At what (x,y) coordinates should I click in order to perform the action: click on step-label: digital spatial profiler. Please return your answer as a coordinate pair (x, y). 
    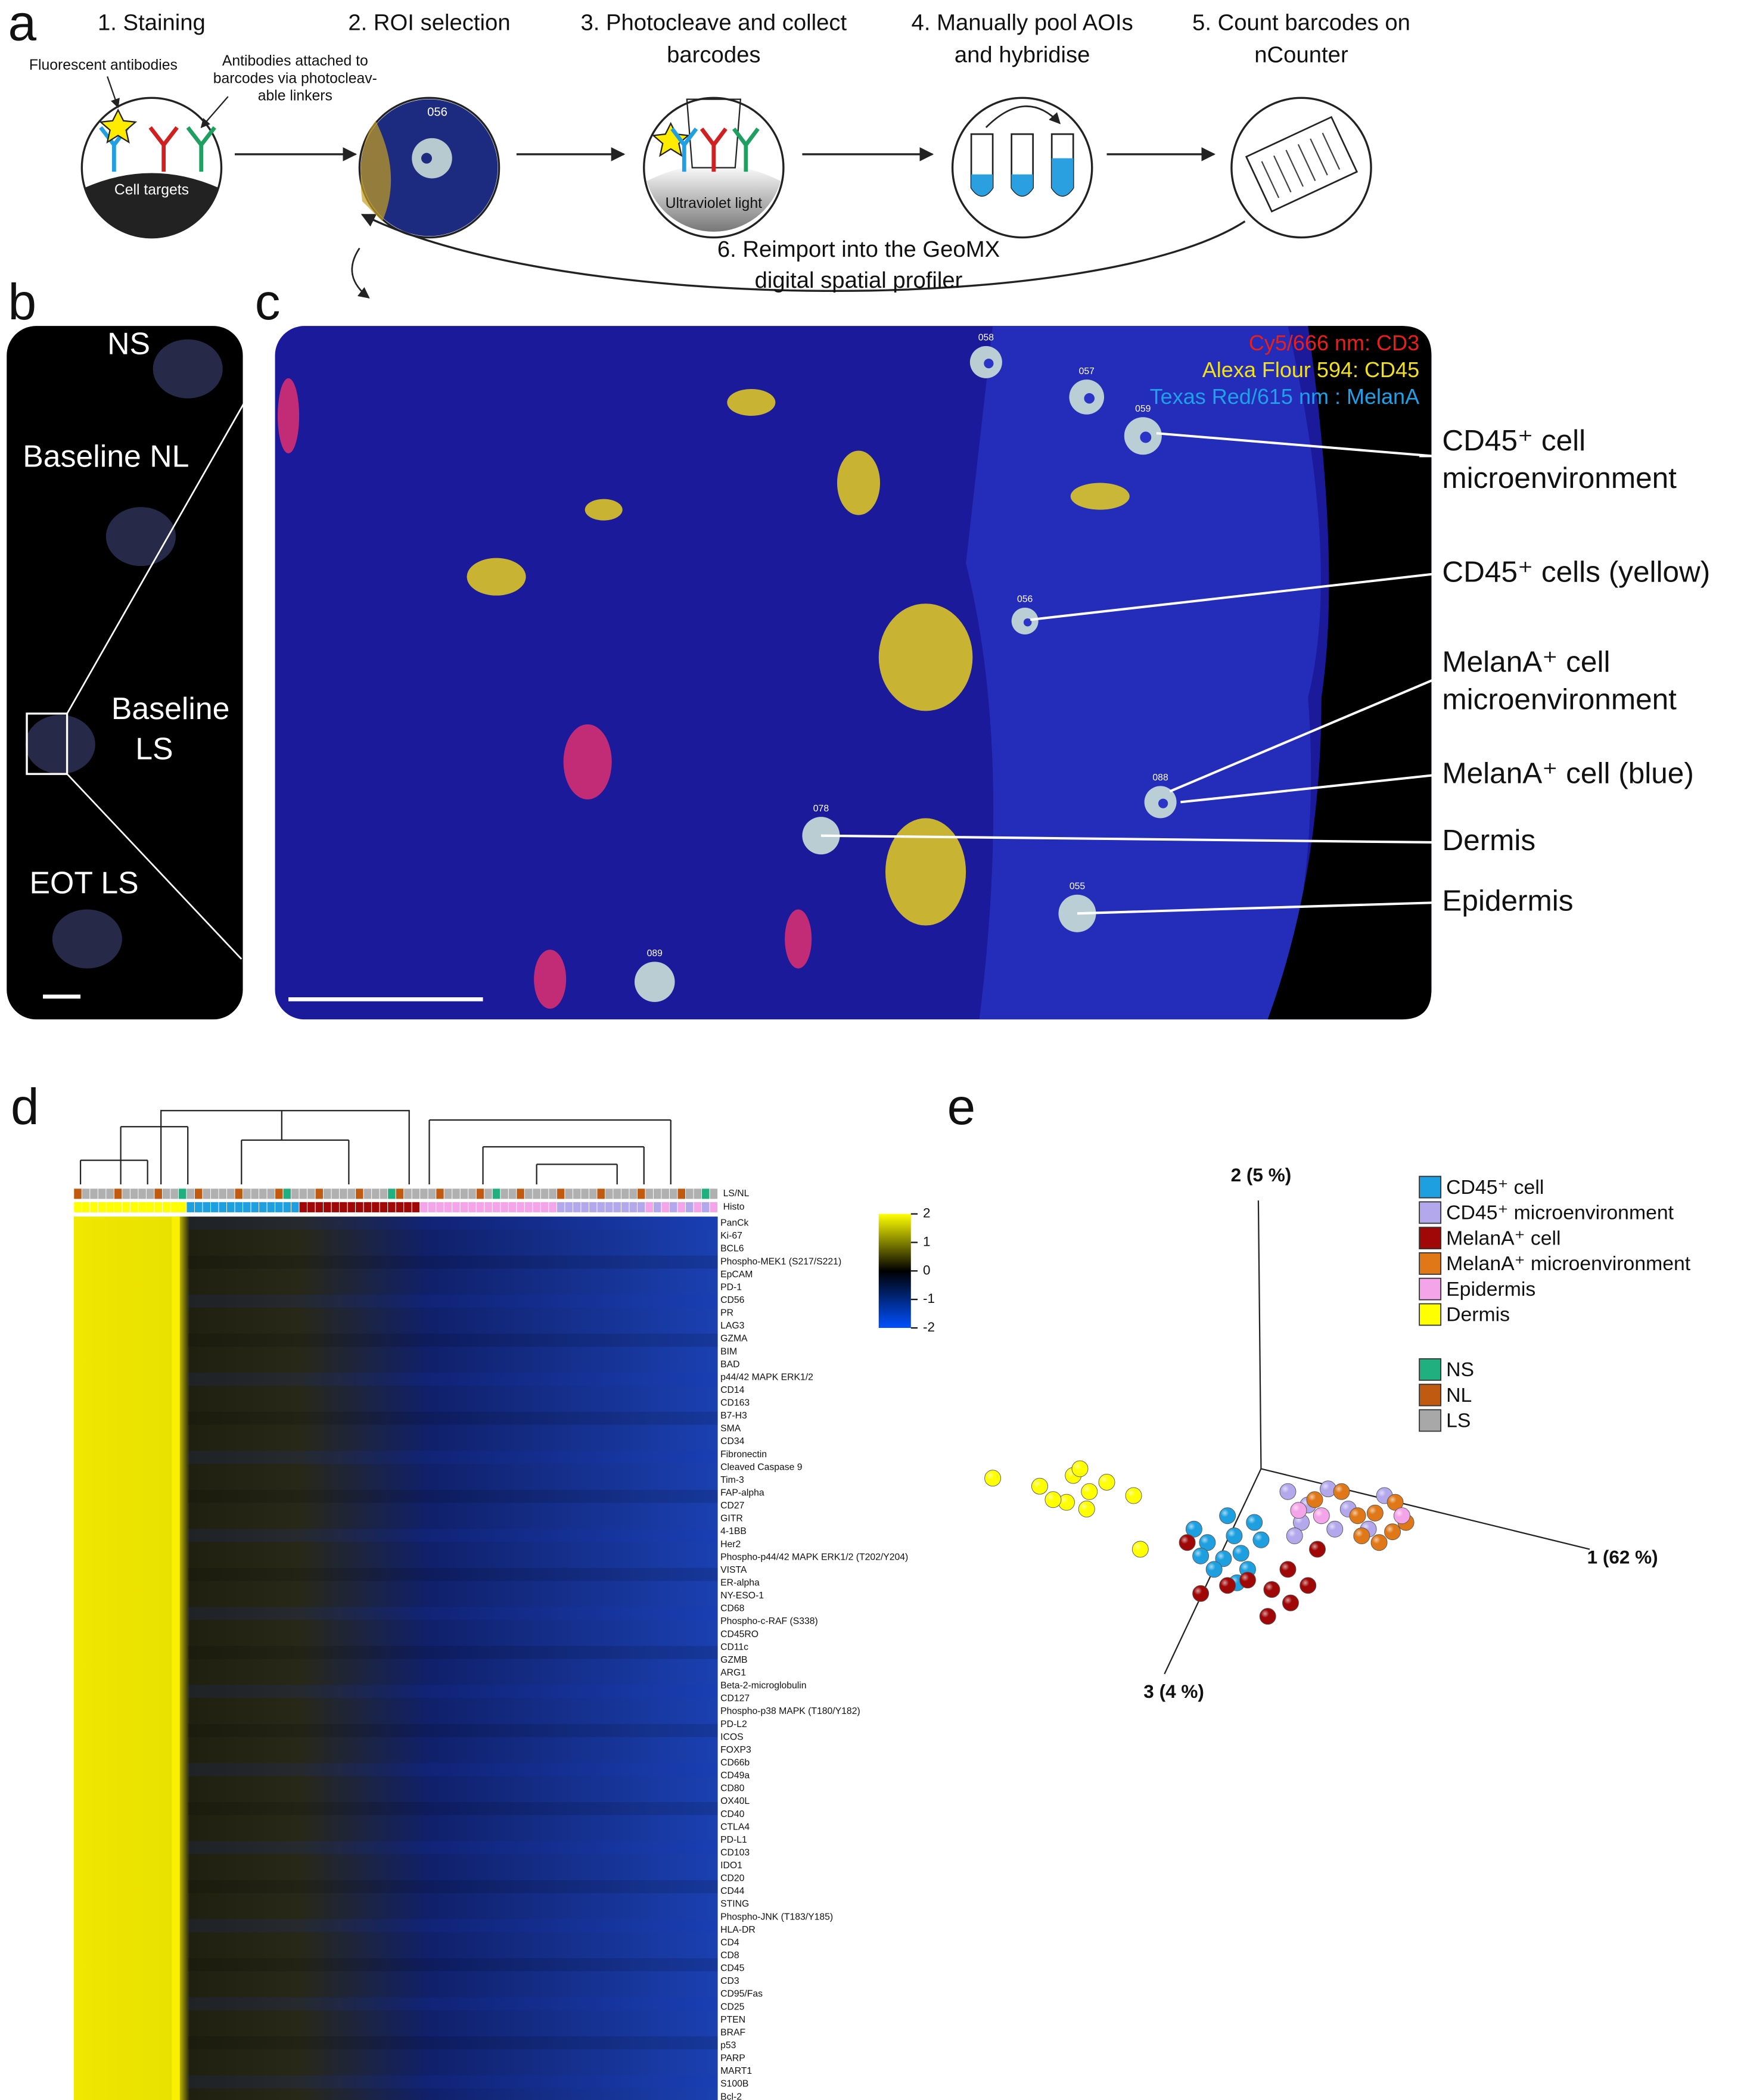
    Looking at the image, I should click on (859, 280).